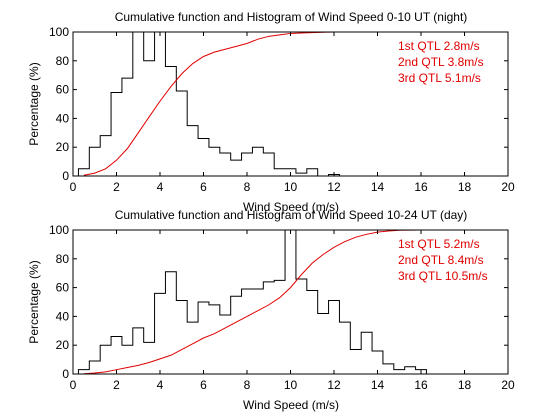 Image resolution: width=560 pixels, height=420 pixels. What do you see at coordinates (443, 276) in the screenshot?
I see `quartile-annotation: 3rd QTL 10.5m/s` at bounding box center [443, 276].